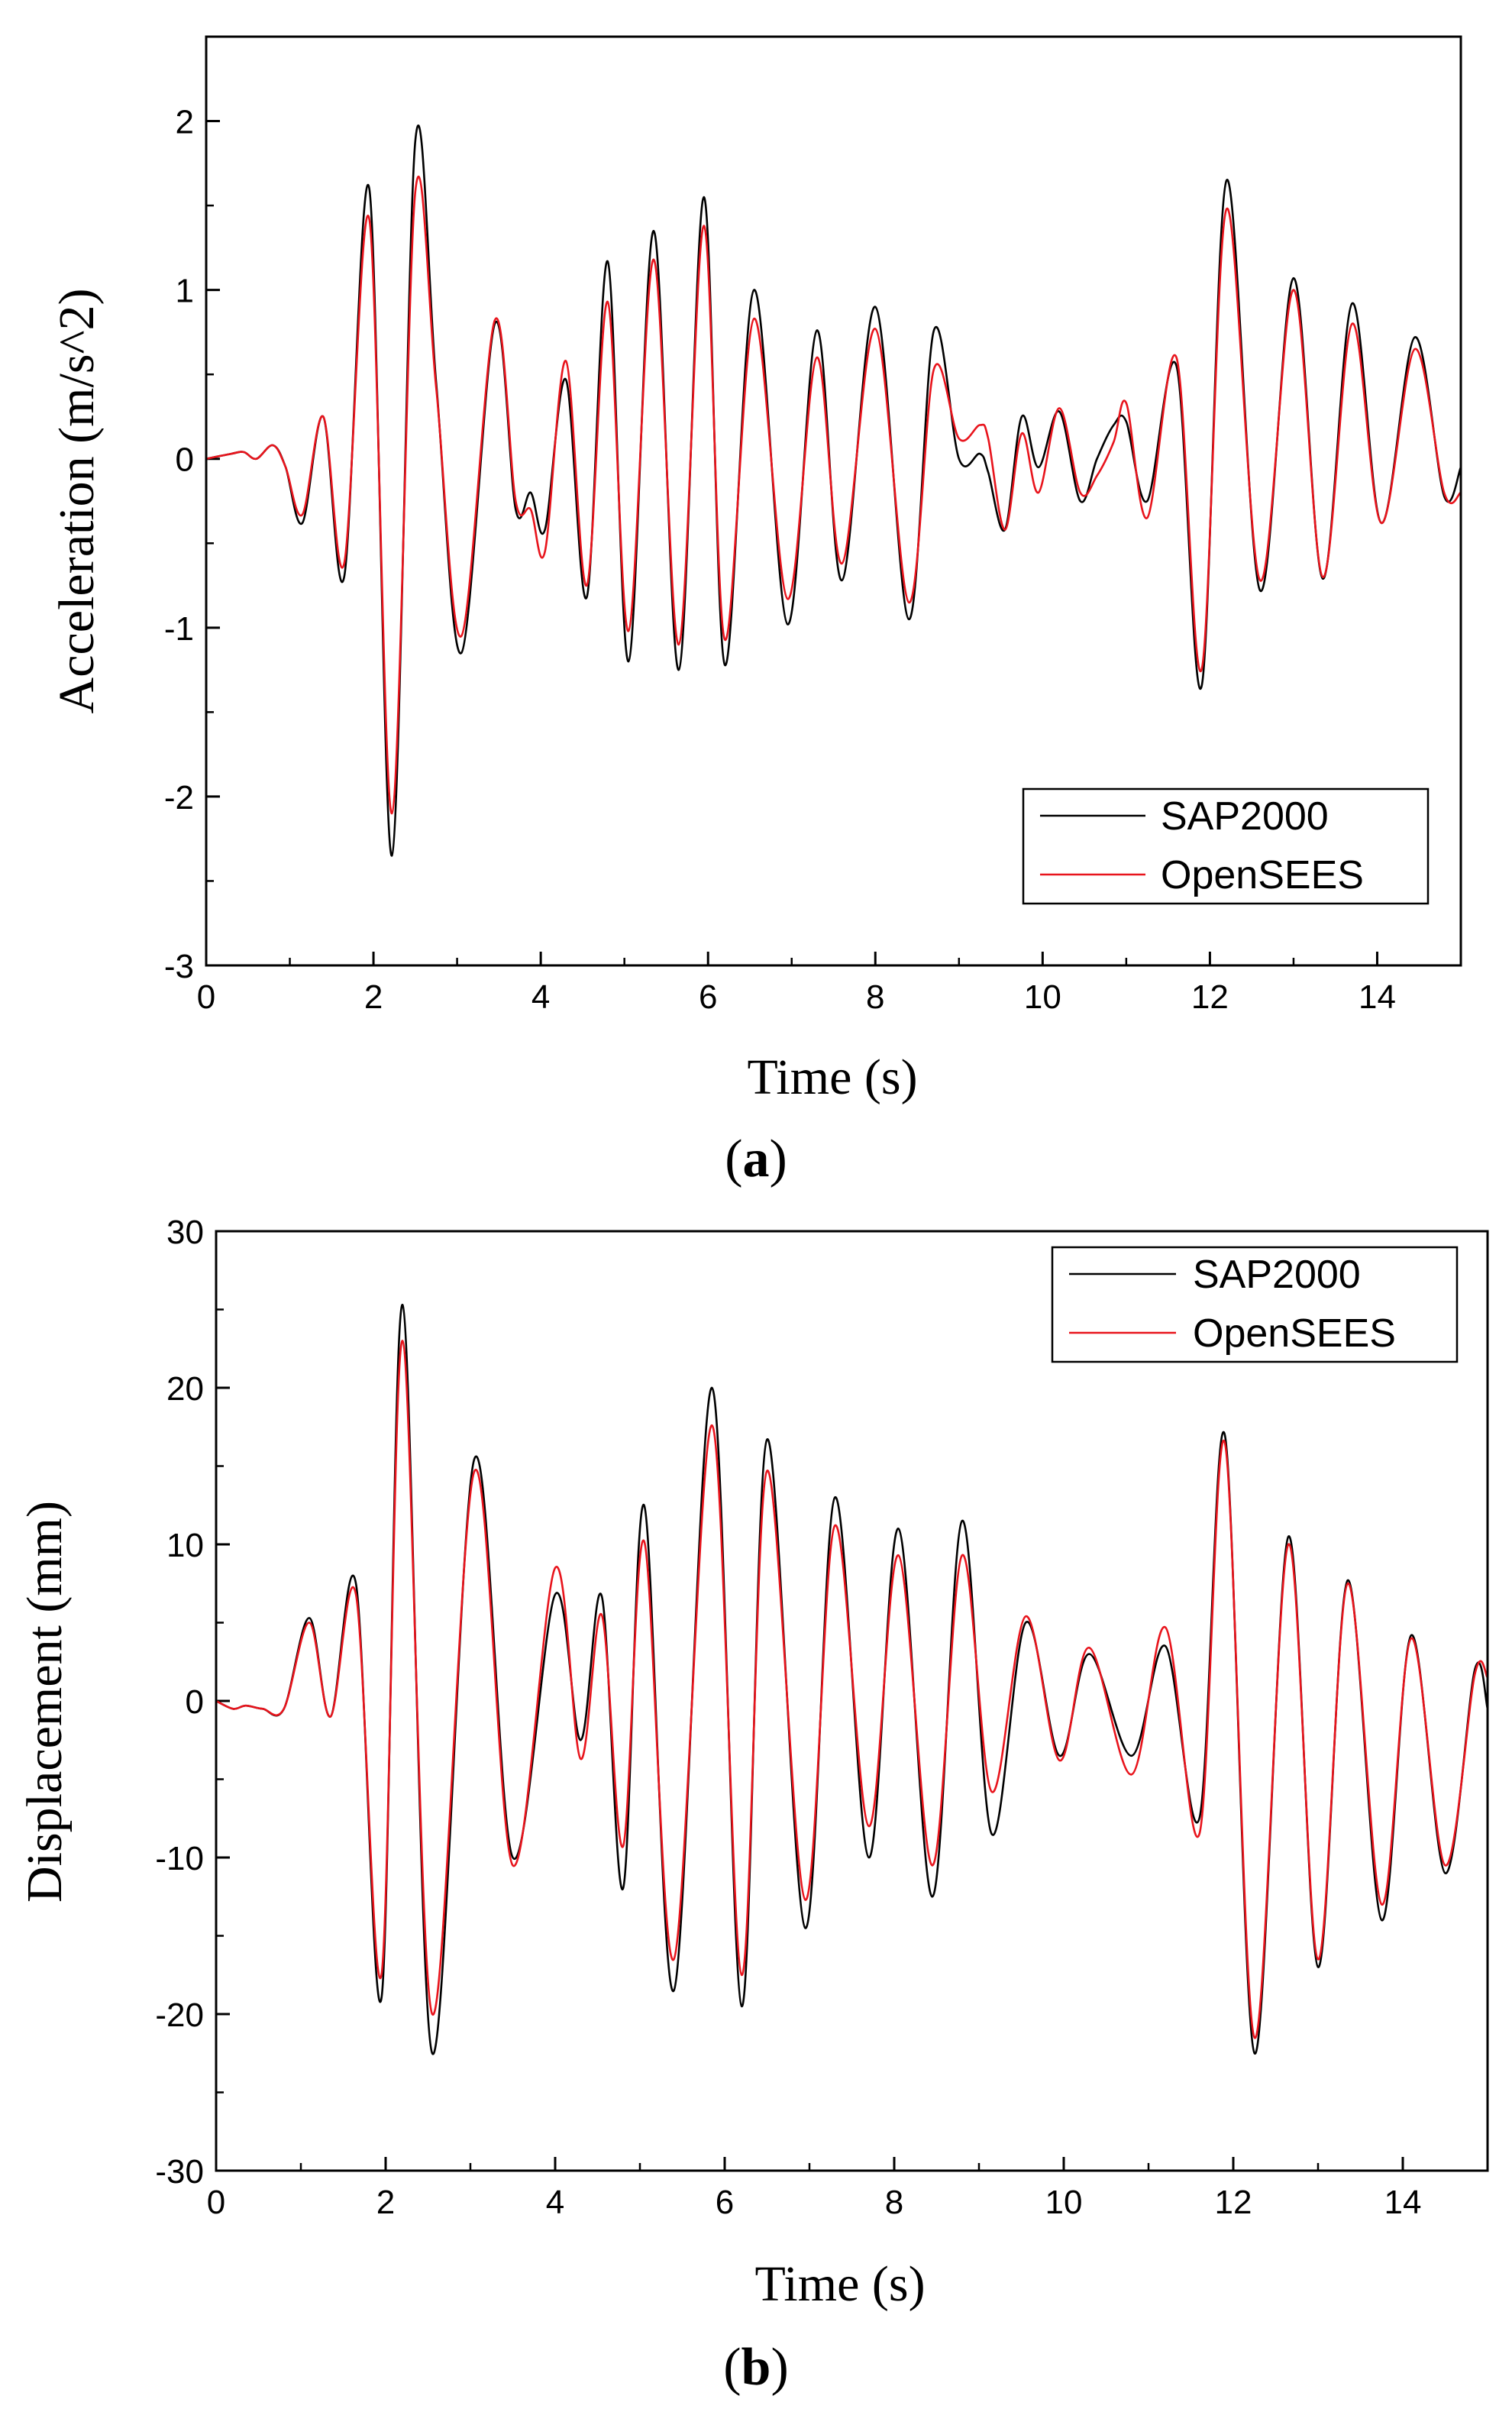  What do you see at coordinates (1064, 2202) in the screenshot?
I see `displacement-x-tick-label: 10` at bounding box center [1064, 2202].